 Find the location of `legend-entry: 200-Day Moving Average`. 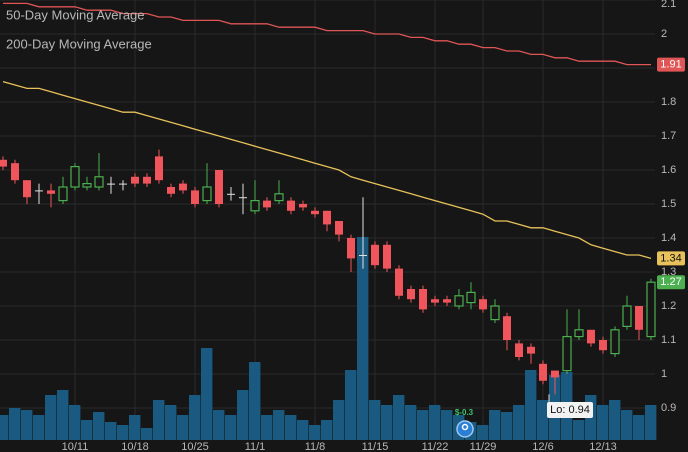

legend-entry: 200-Day Moving Average is located at coordinates (79, 43).